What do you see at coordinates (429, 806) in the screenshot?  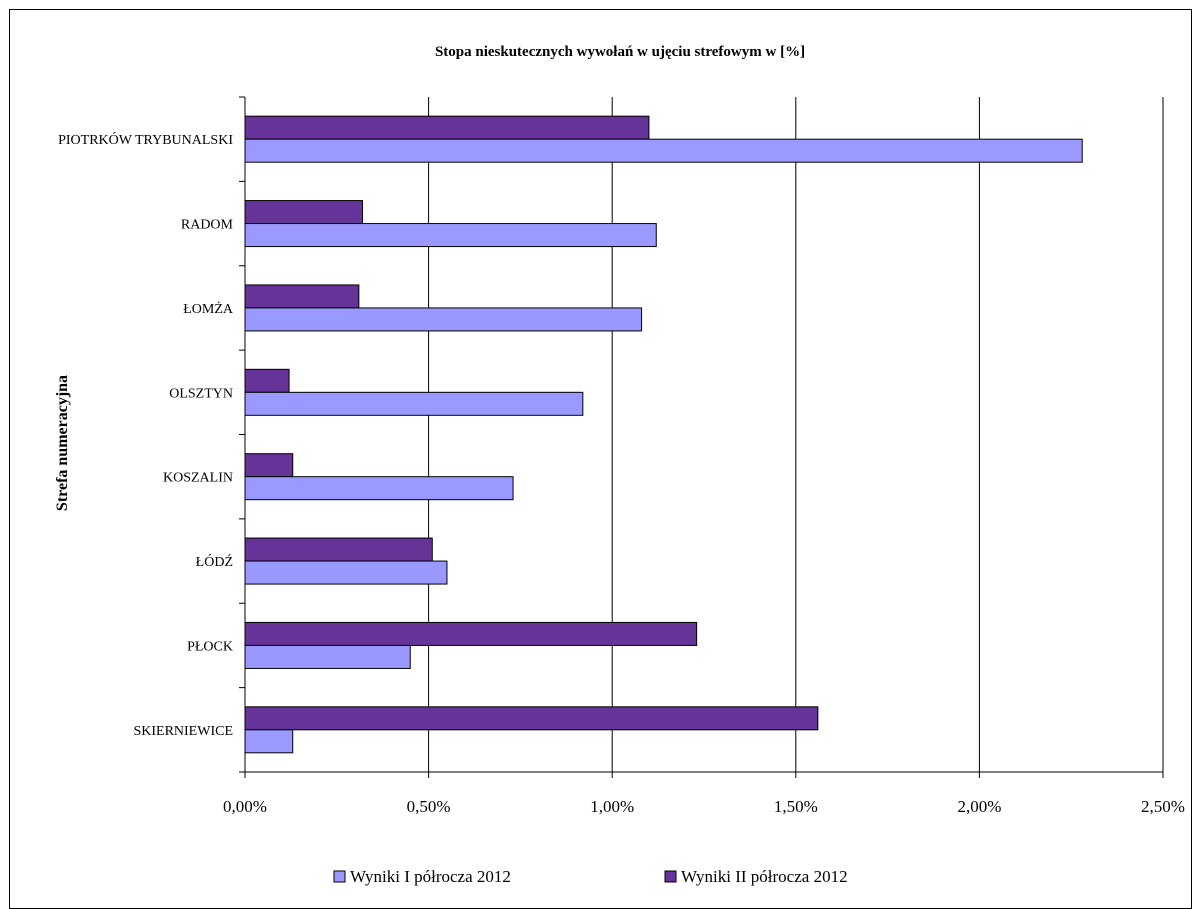 I see `x-tick-label: 0,50%` at bounding box center [429, 806].